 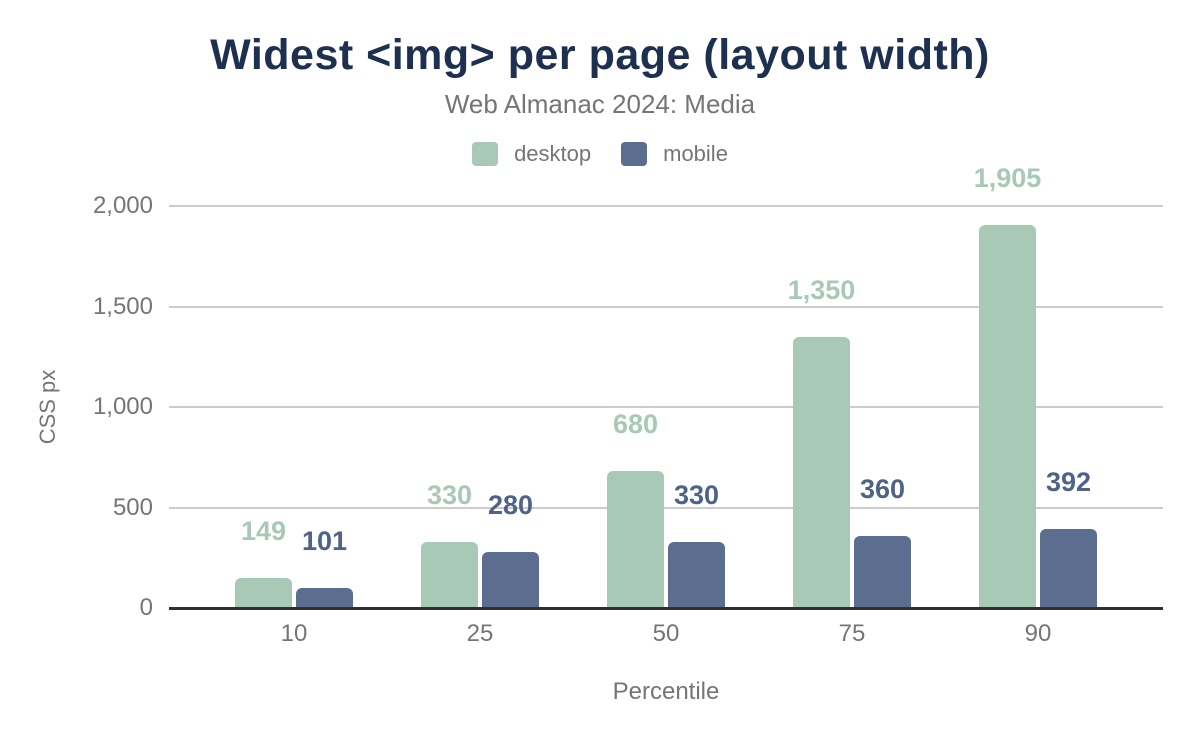 I want to click on y-axis-title: CSS px, so click(x=47, y=407).